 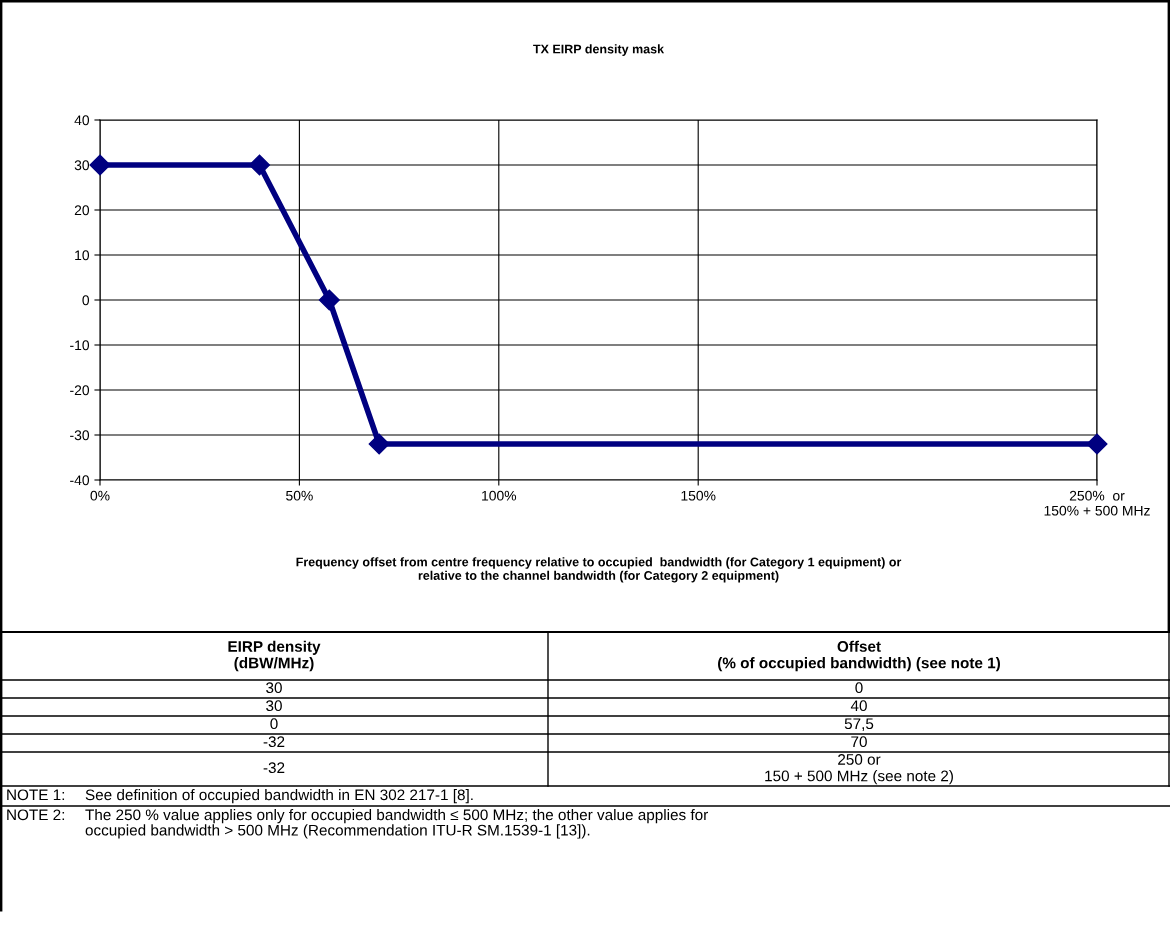 I want to click on y-tick-label: 10, so click(x=82, y=255).